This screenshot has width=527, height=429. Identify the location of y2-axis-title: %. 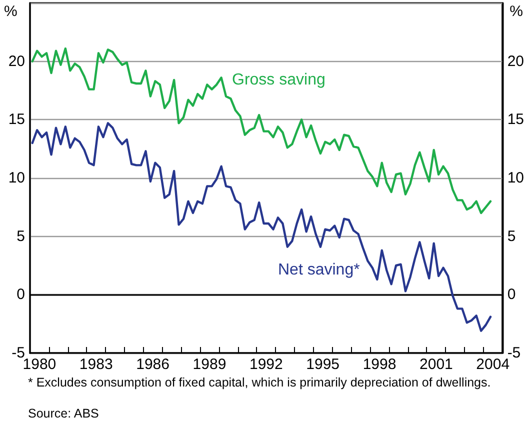
(517, 11).